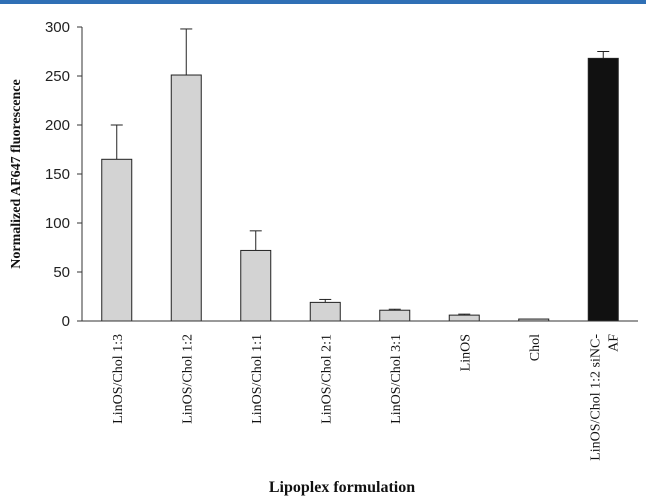 This screenshot has height=499, width=646. What do you see at coordinates (57, 27) in the screenshot?
I see `y-tick-label: 300` at bounding box center [57, 27].